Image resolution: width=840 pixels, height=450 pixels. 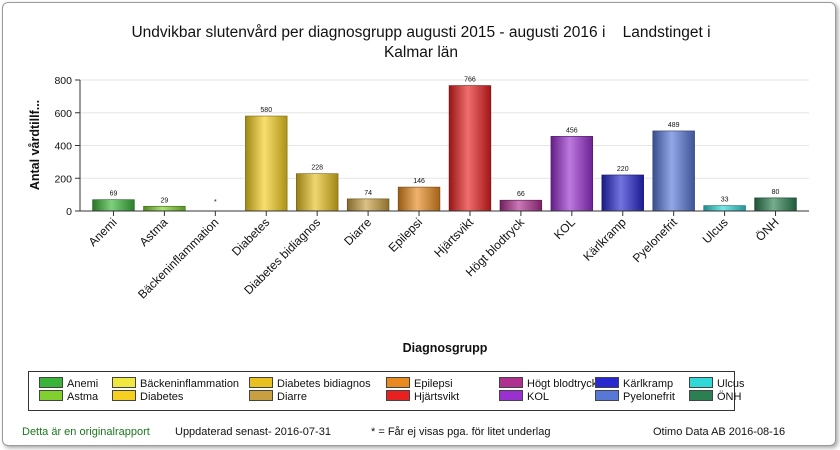 I want to click on legend-item: Hjärtsvikt, so click(x=423, y=396).